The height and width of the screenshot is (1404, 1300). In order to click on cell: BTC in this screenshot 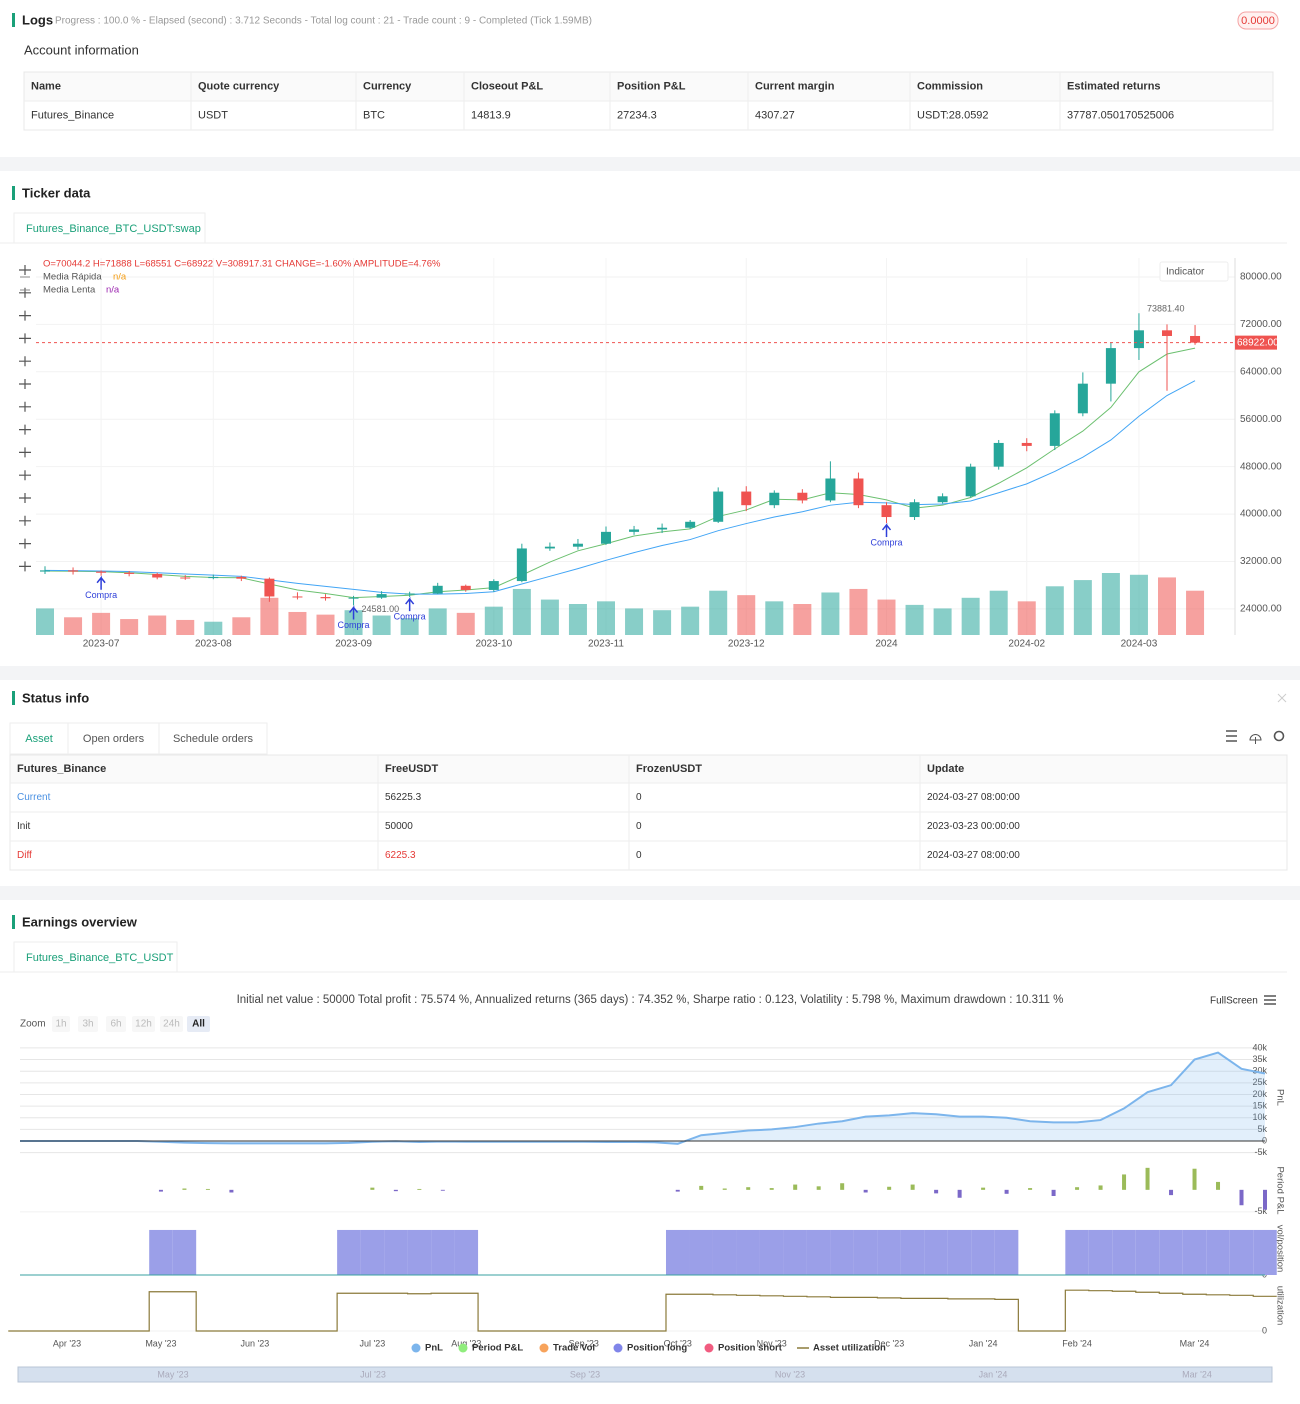, I will do `click(374, 115)`.